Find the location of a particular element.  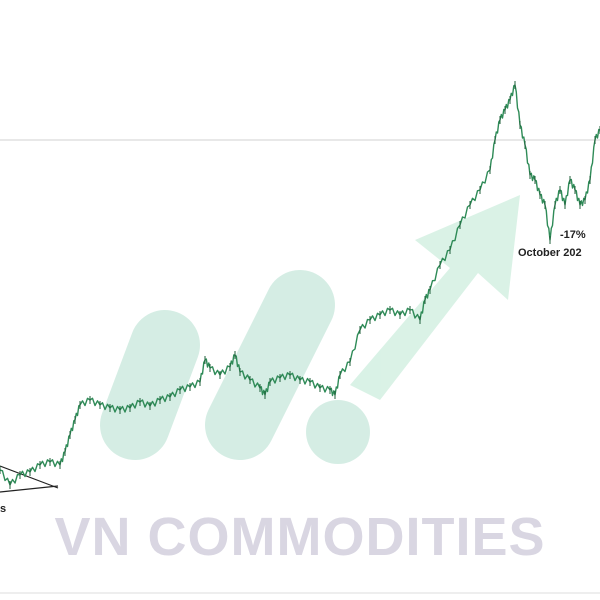

left-fragment-label: s is located at coordinates (3, 509).